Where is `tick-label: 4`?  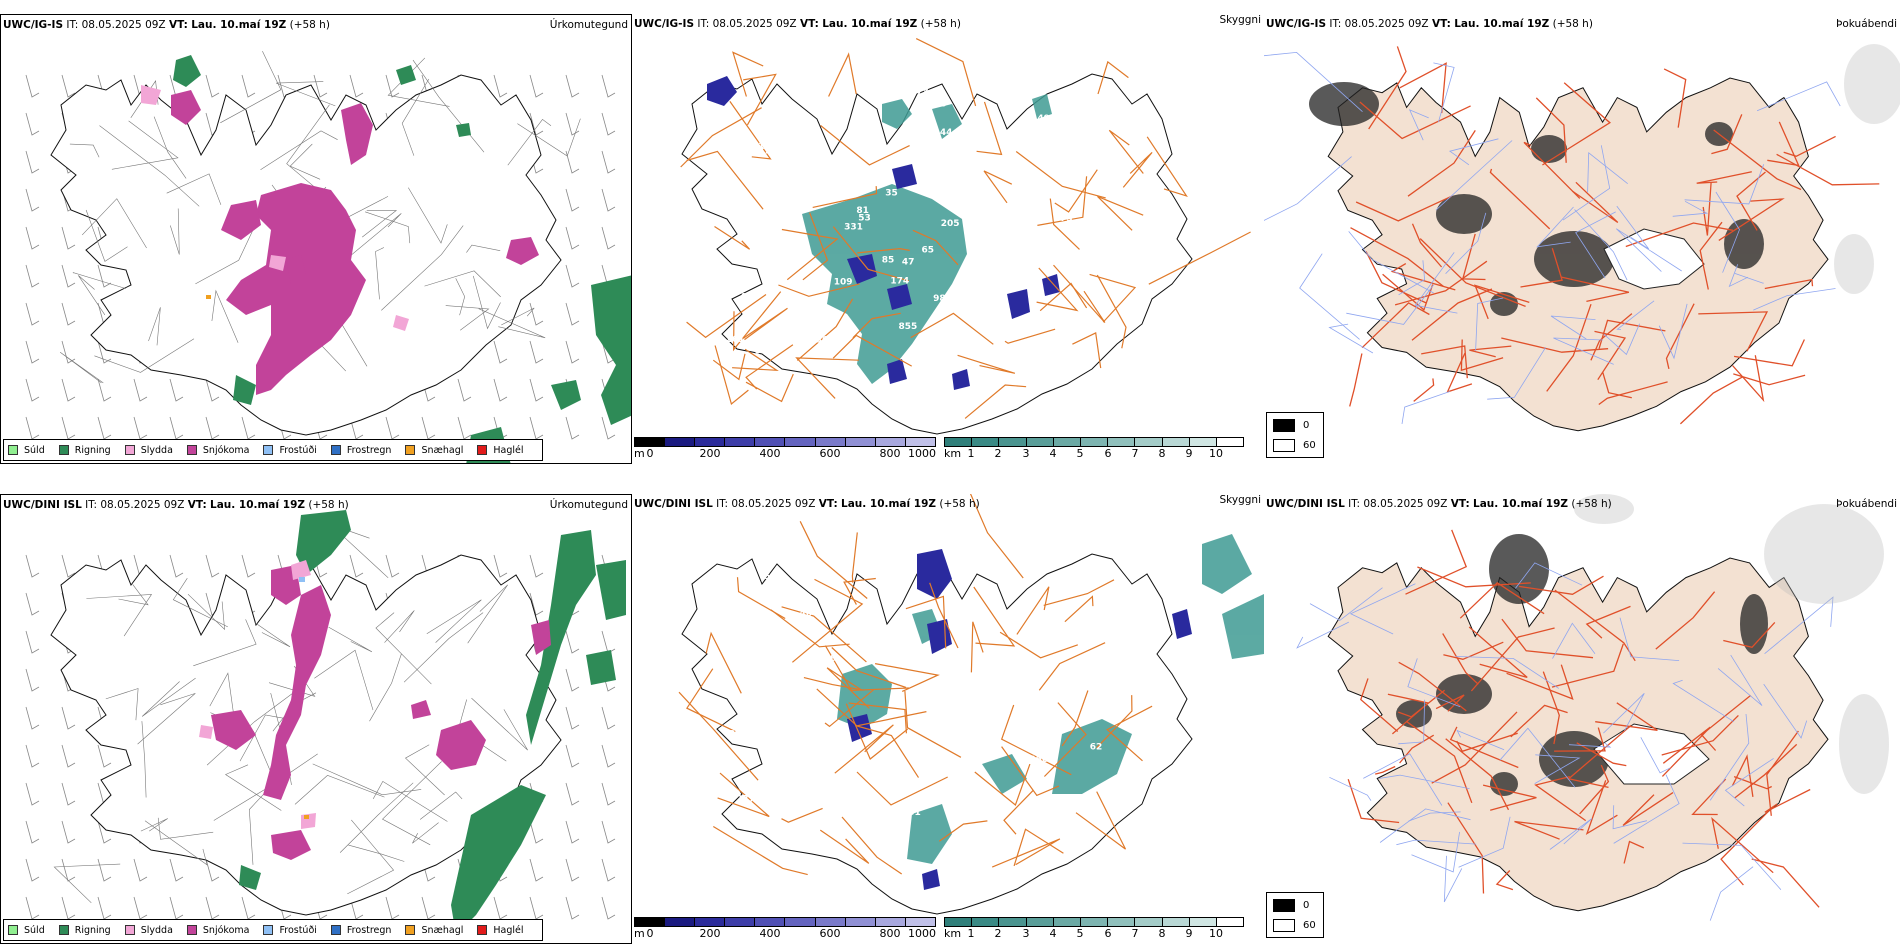 tick-label: 4 is located at coordinates (1053, 933).